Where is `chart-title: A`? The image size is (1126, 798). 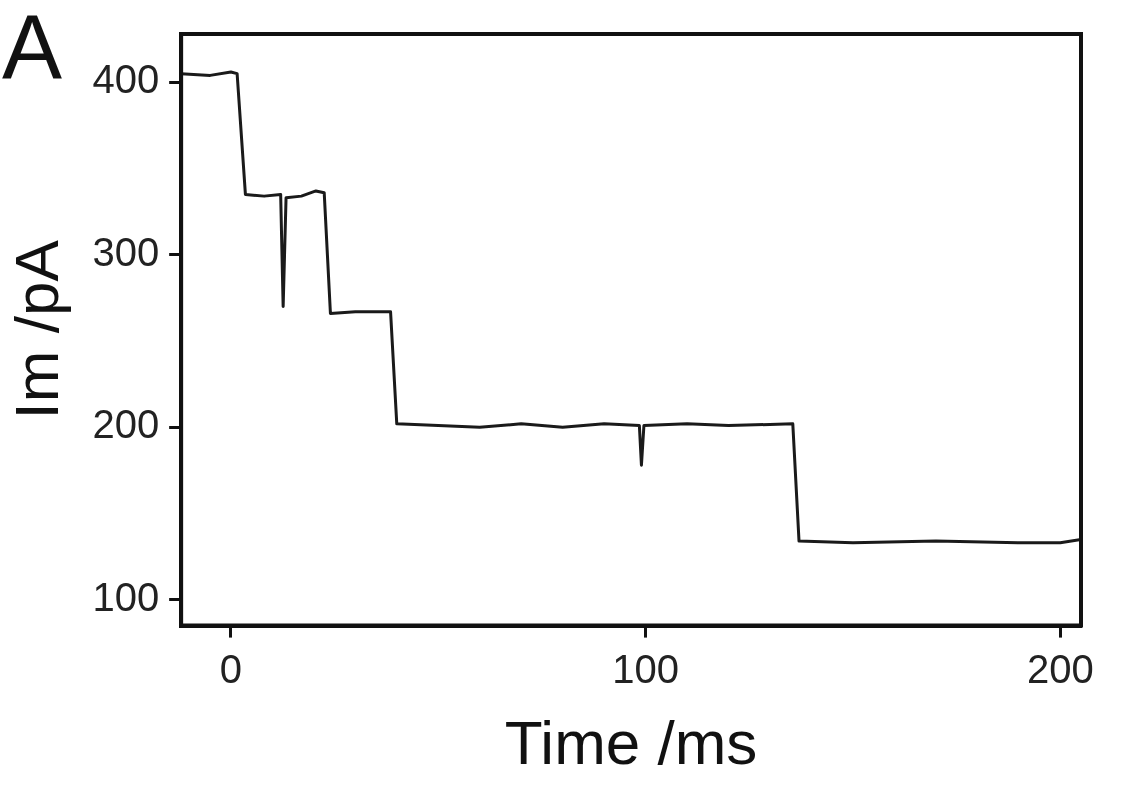 chart-title: A is located at coordinates (32, 48).